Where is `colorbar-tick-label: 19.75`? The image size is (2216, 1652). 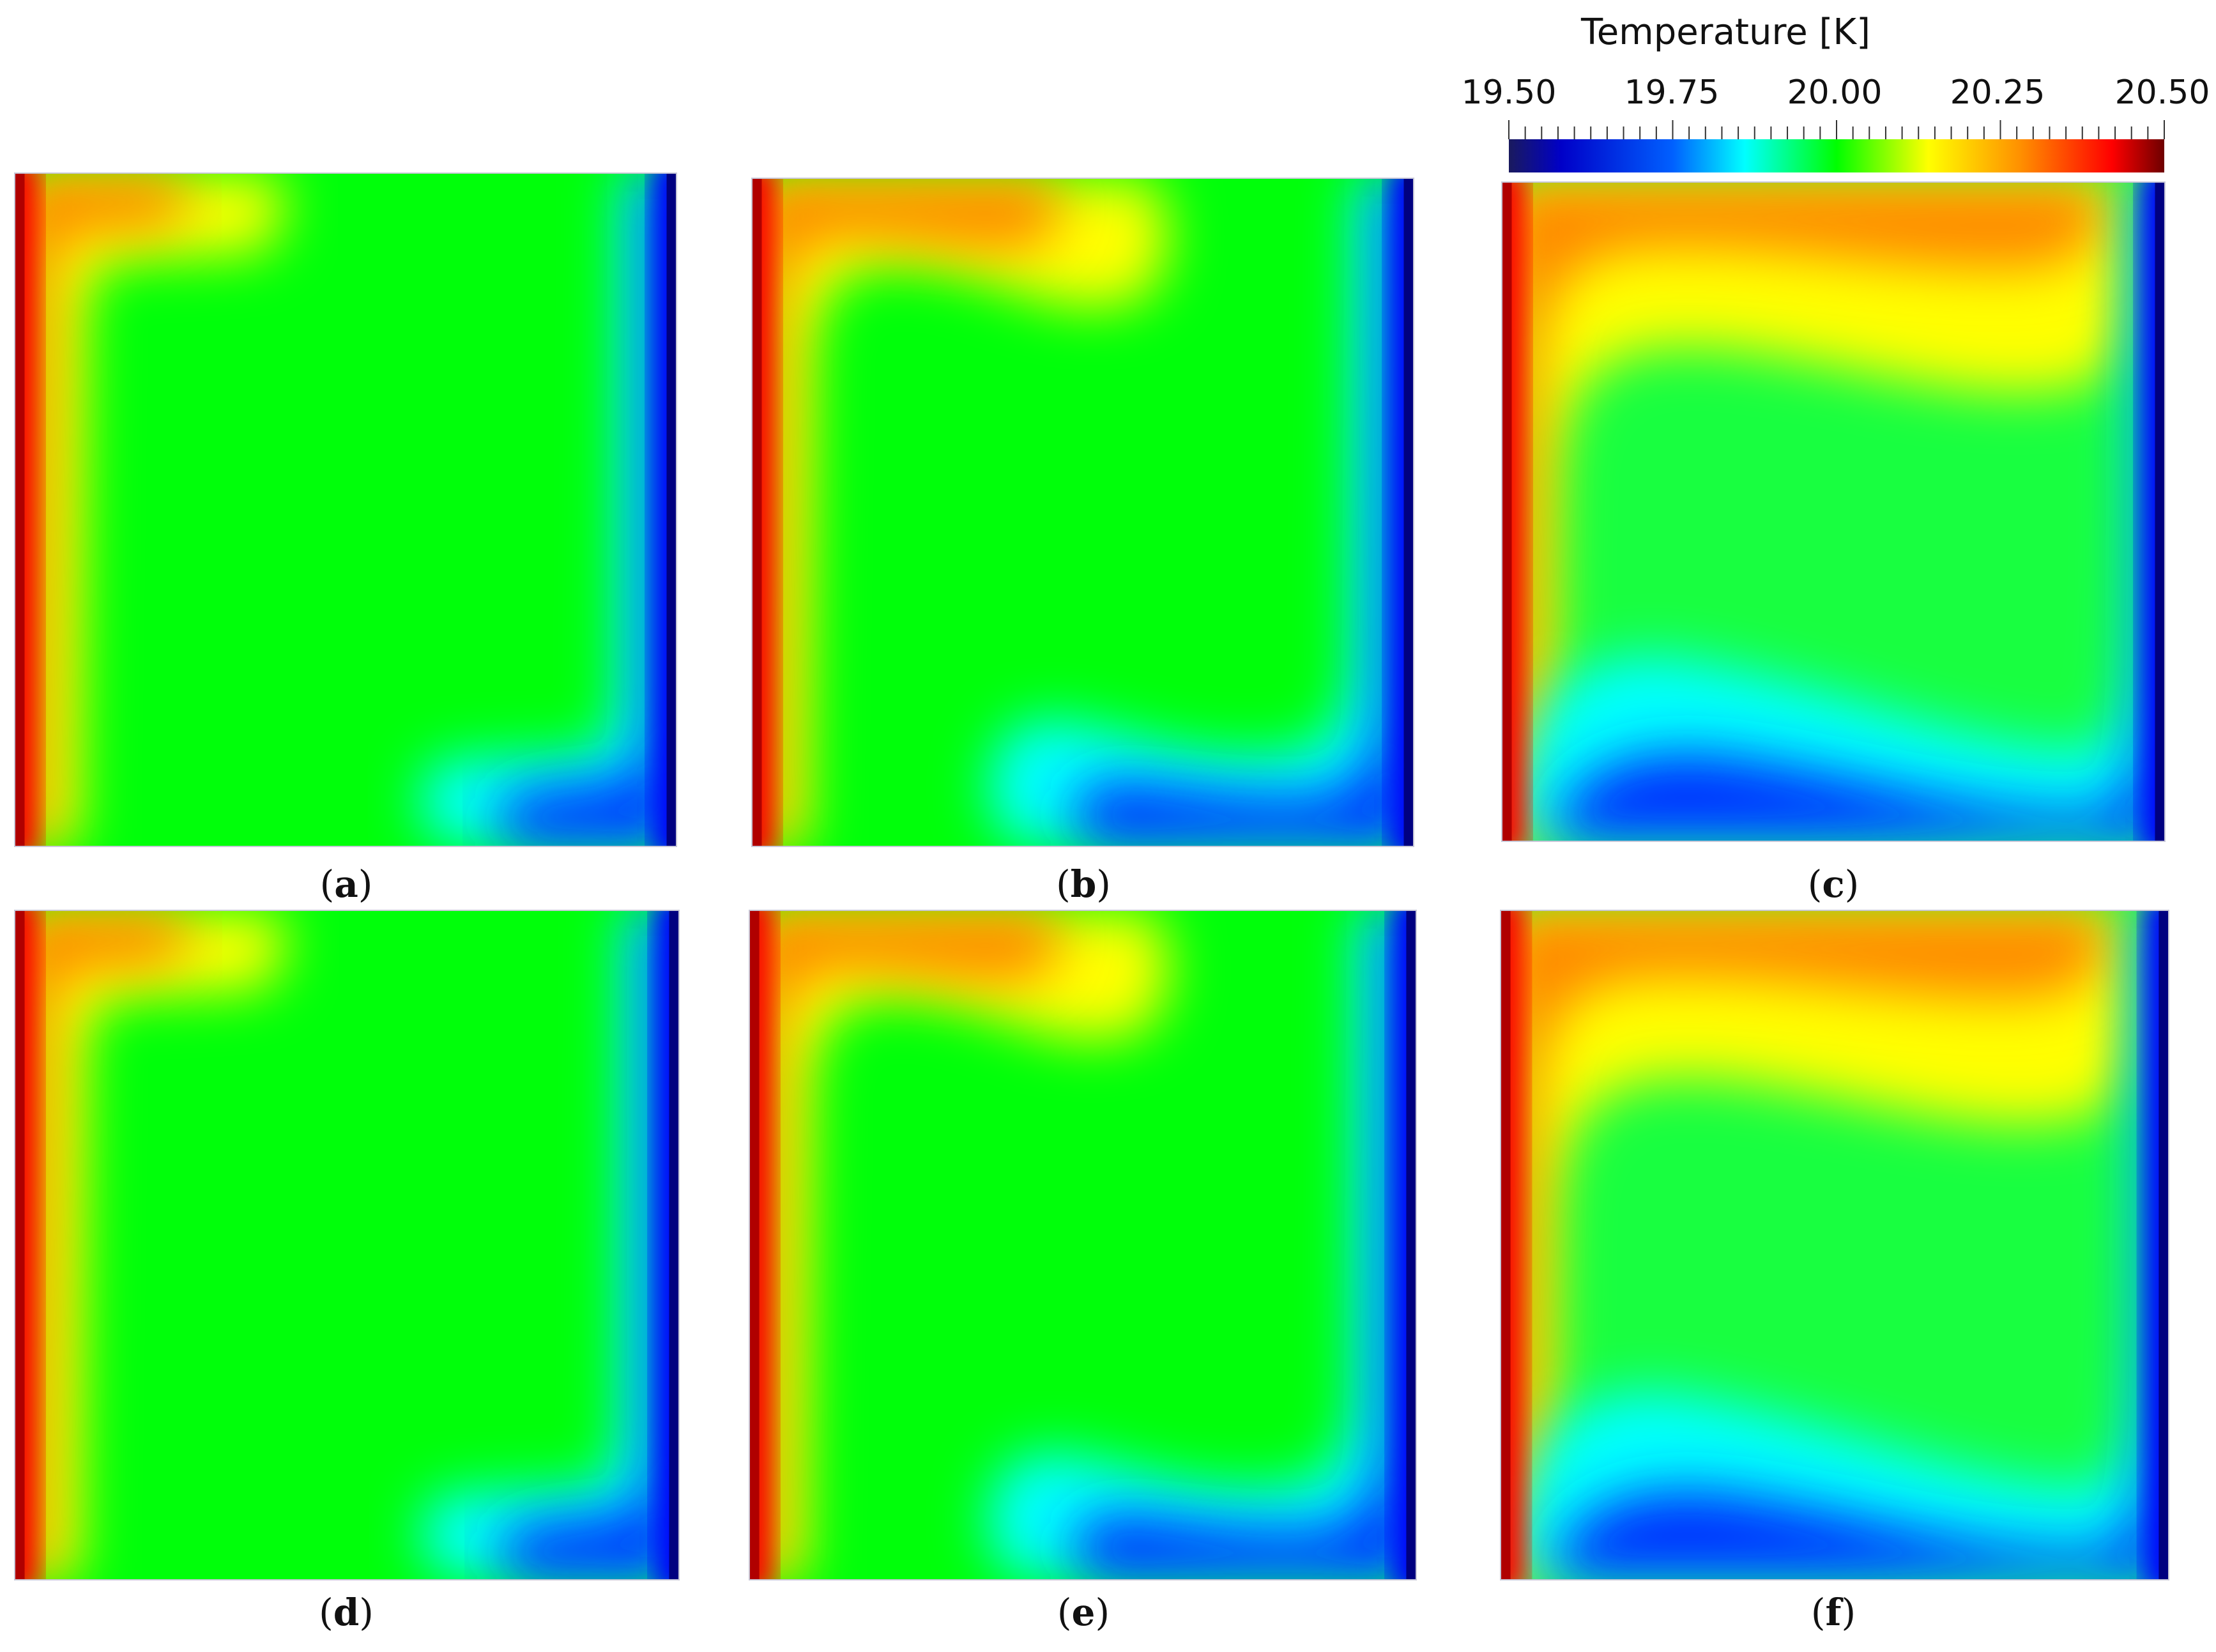 colorbar-tick-label: 19.75 is located at coordinates (1672, 92).